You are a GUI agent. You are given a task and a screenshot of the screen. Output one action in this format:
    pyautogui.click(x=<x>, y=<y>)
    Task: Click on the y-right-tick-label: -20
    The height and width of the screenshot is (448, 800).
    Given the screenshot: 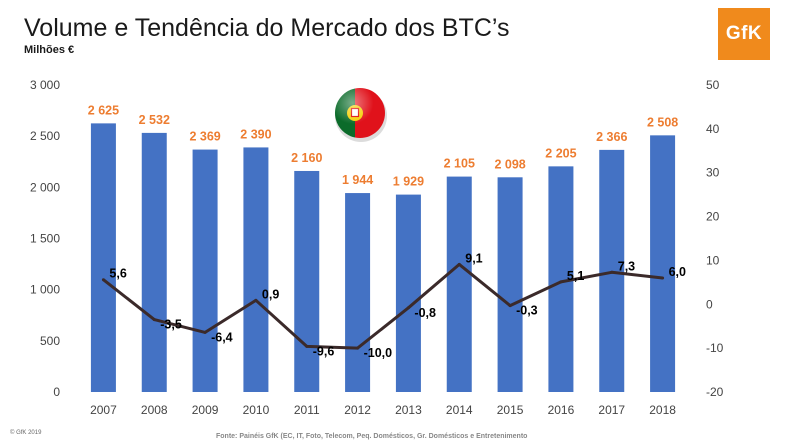 What is the action you would take?
    pyautogui.click(x=715, y=392)
    